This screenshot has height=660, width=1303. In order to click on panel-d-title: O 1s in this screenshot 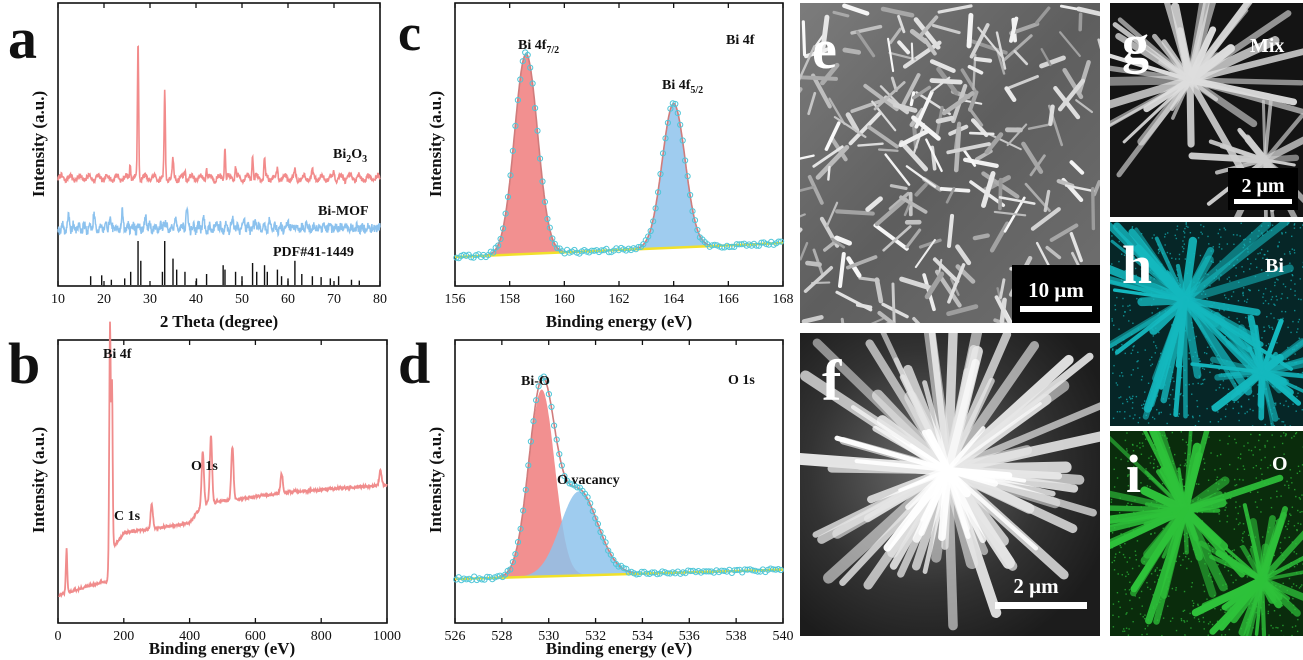, I will do `click(741, 380)`.